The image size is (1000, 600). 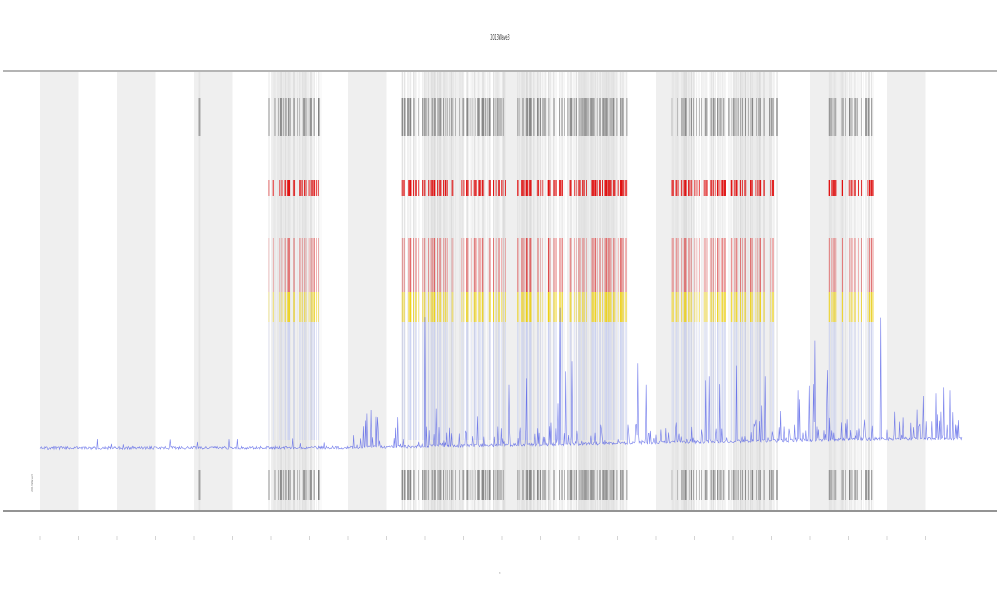 What do you see at coordinates (32, 483) in the screenshot?
I see `legend-label: 2013Wave3` at bounding box center [32, 483].